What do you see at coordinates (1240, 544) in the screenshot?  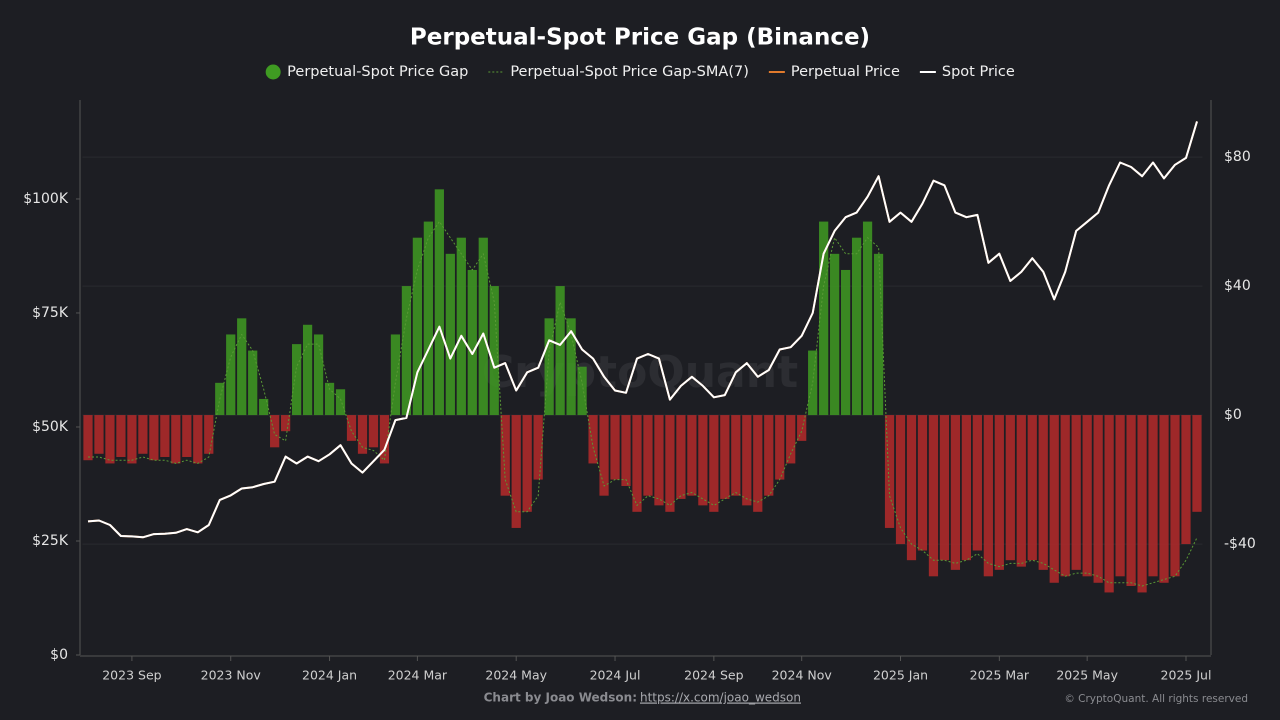 I see `y2-tick-label: -$40` at bounding box center [1240, 544].